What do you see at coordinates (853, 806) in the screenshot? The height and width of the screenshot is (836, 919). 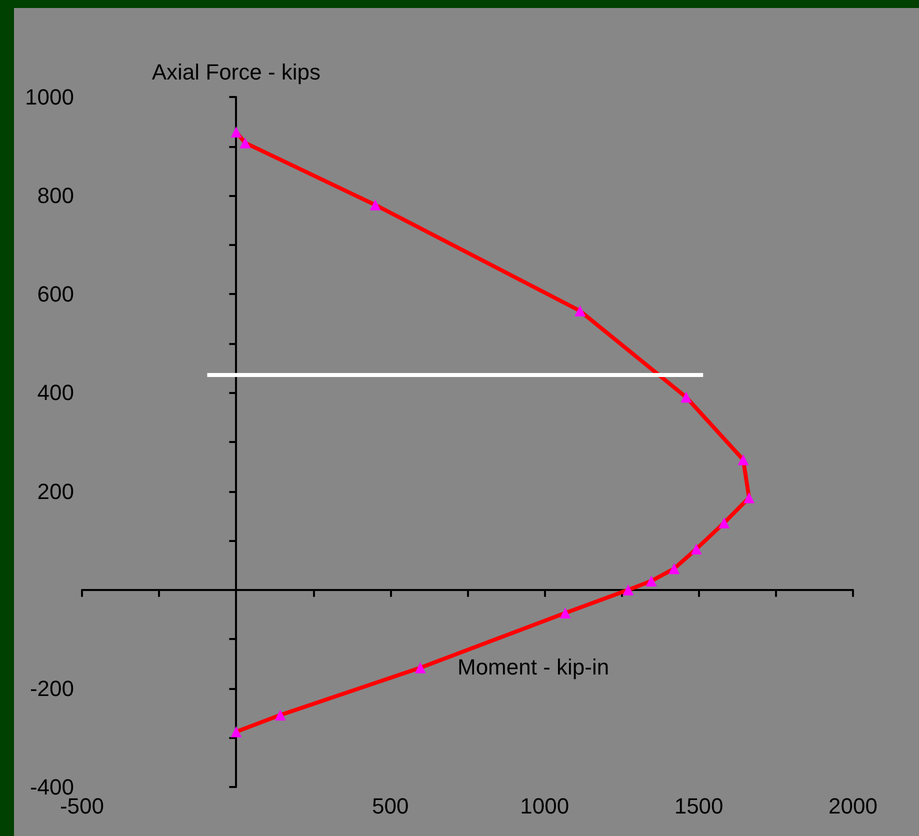 I see `x-tick-label: 2000` at bounding box center [853, 806].